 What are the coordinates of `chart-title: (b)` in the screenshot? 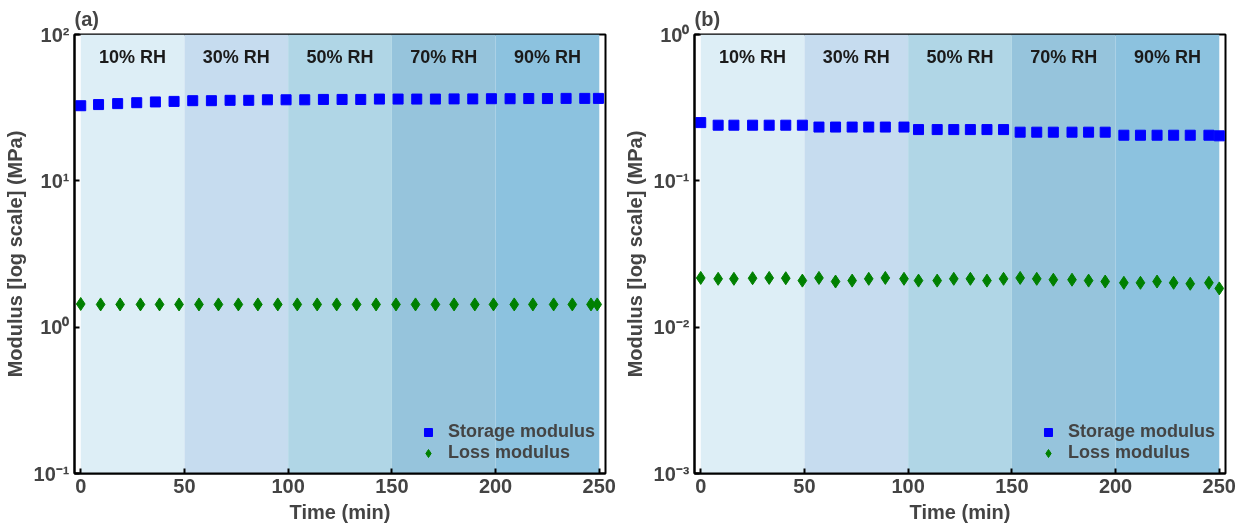 It's located at (707, 18).